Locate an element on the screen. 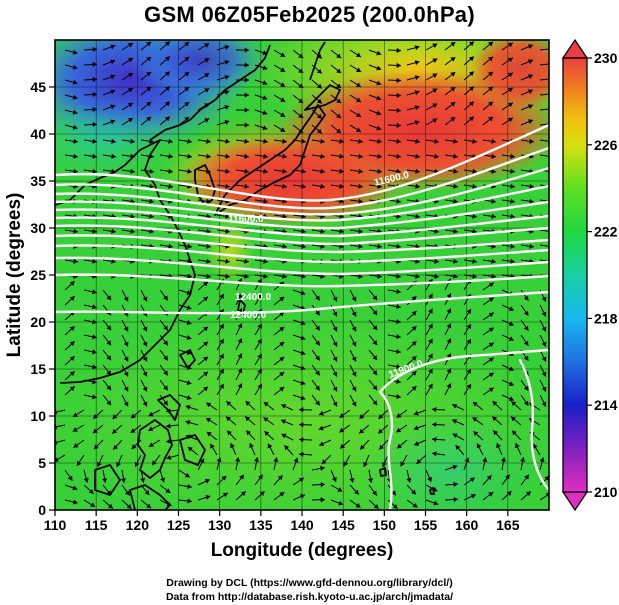 The image size is (619, 605). y-tick-label: 20 is located at coordinates (38, 322).